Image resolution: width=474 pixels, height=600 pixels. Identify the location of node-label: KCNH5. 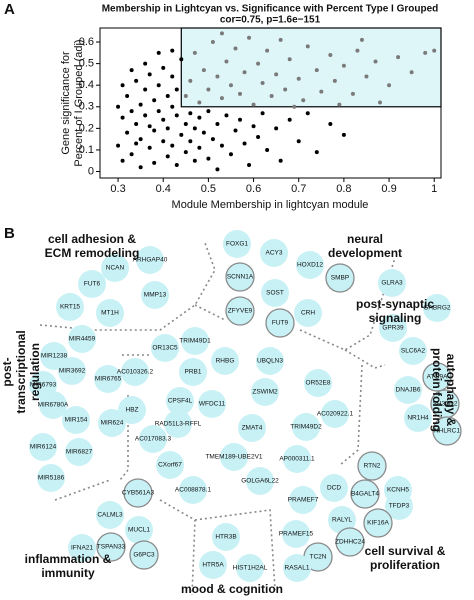
(398, 490).